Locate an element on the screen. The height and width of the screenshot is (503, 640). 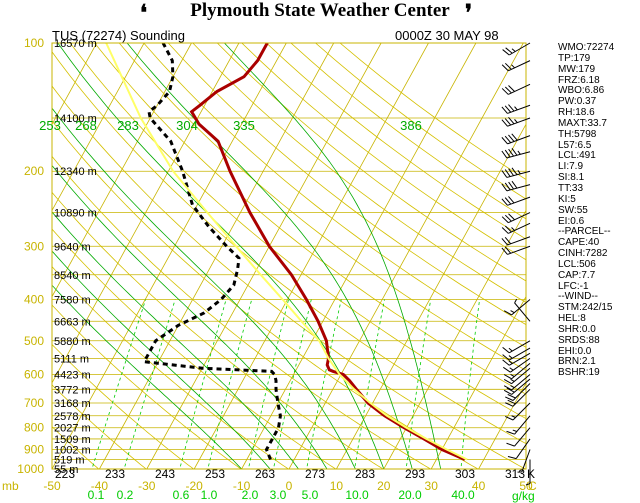
mixing-ratio-label: 0.6 is located at coordinates (181, 495).